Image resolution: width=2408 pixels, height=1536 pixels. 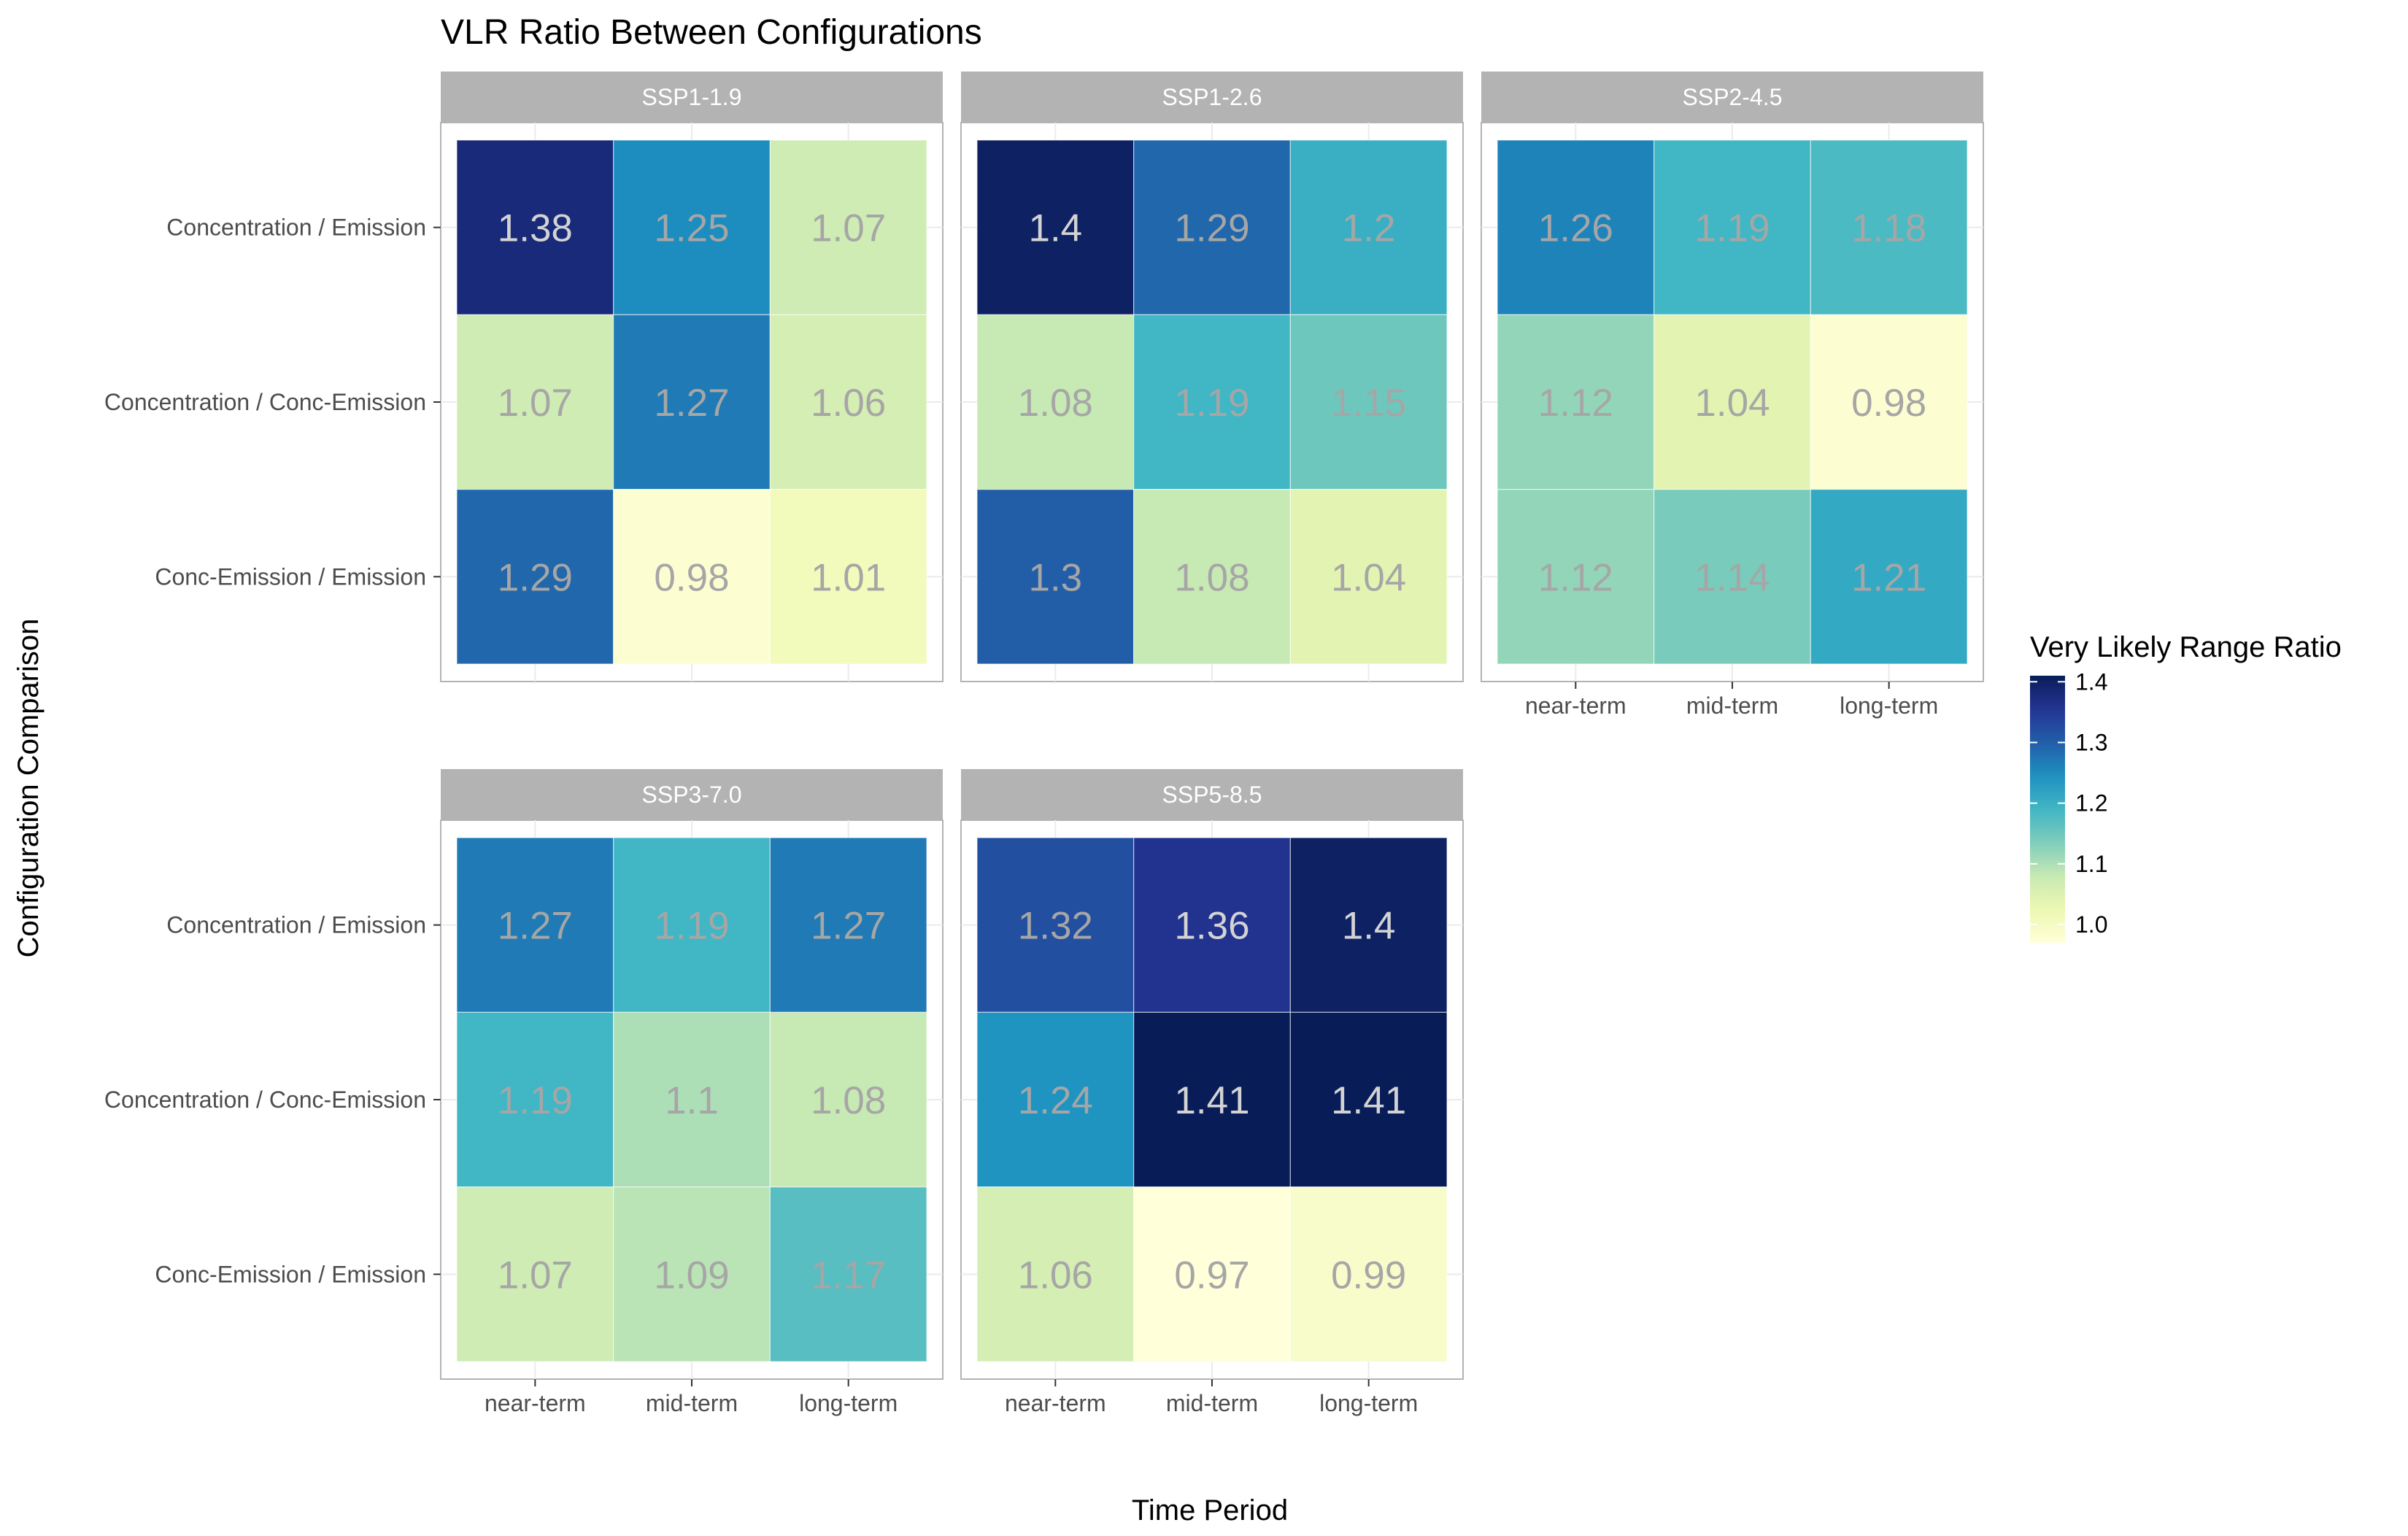 I want to click on cell-value-label: 1.25, so click(x=691, y=228).